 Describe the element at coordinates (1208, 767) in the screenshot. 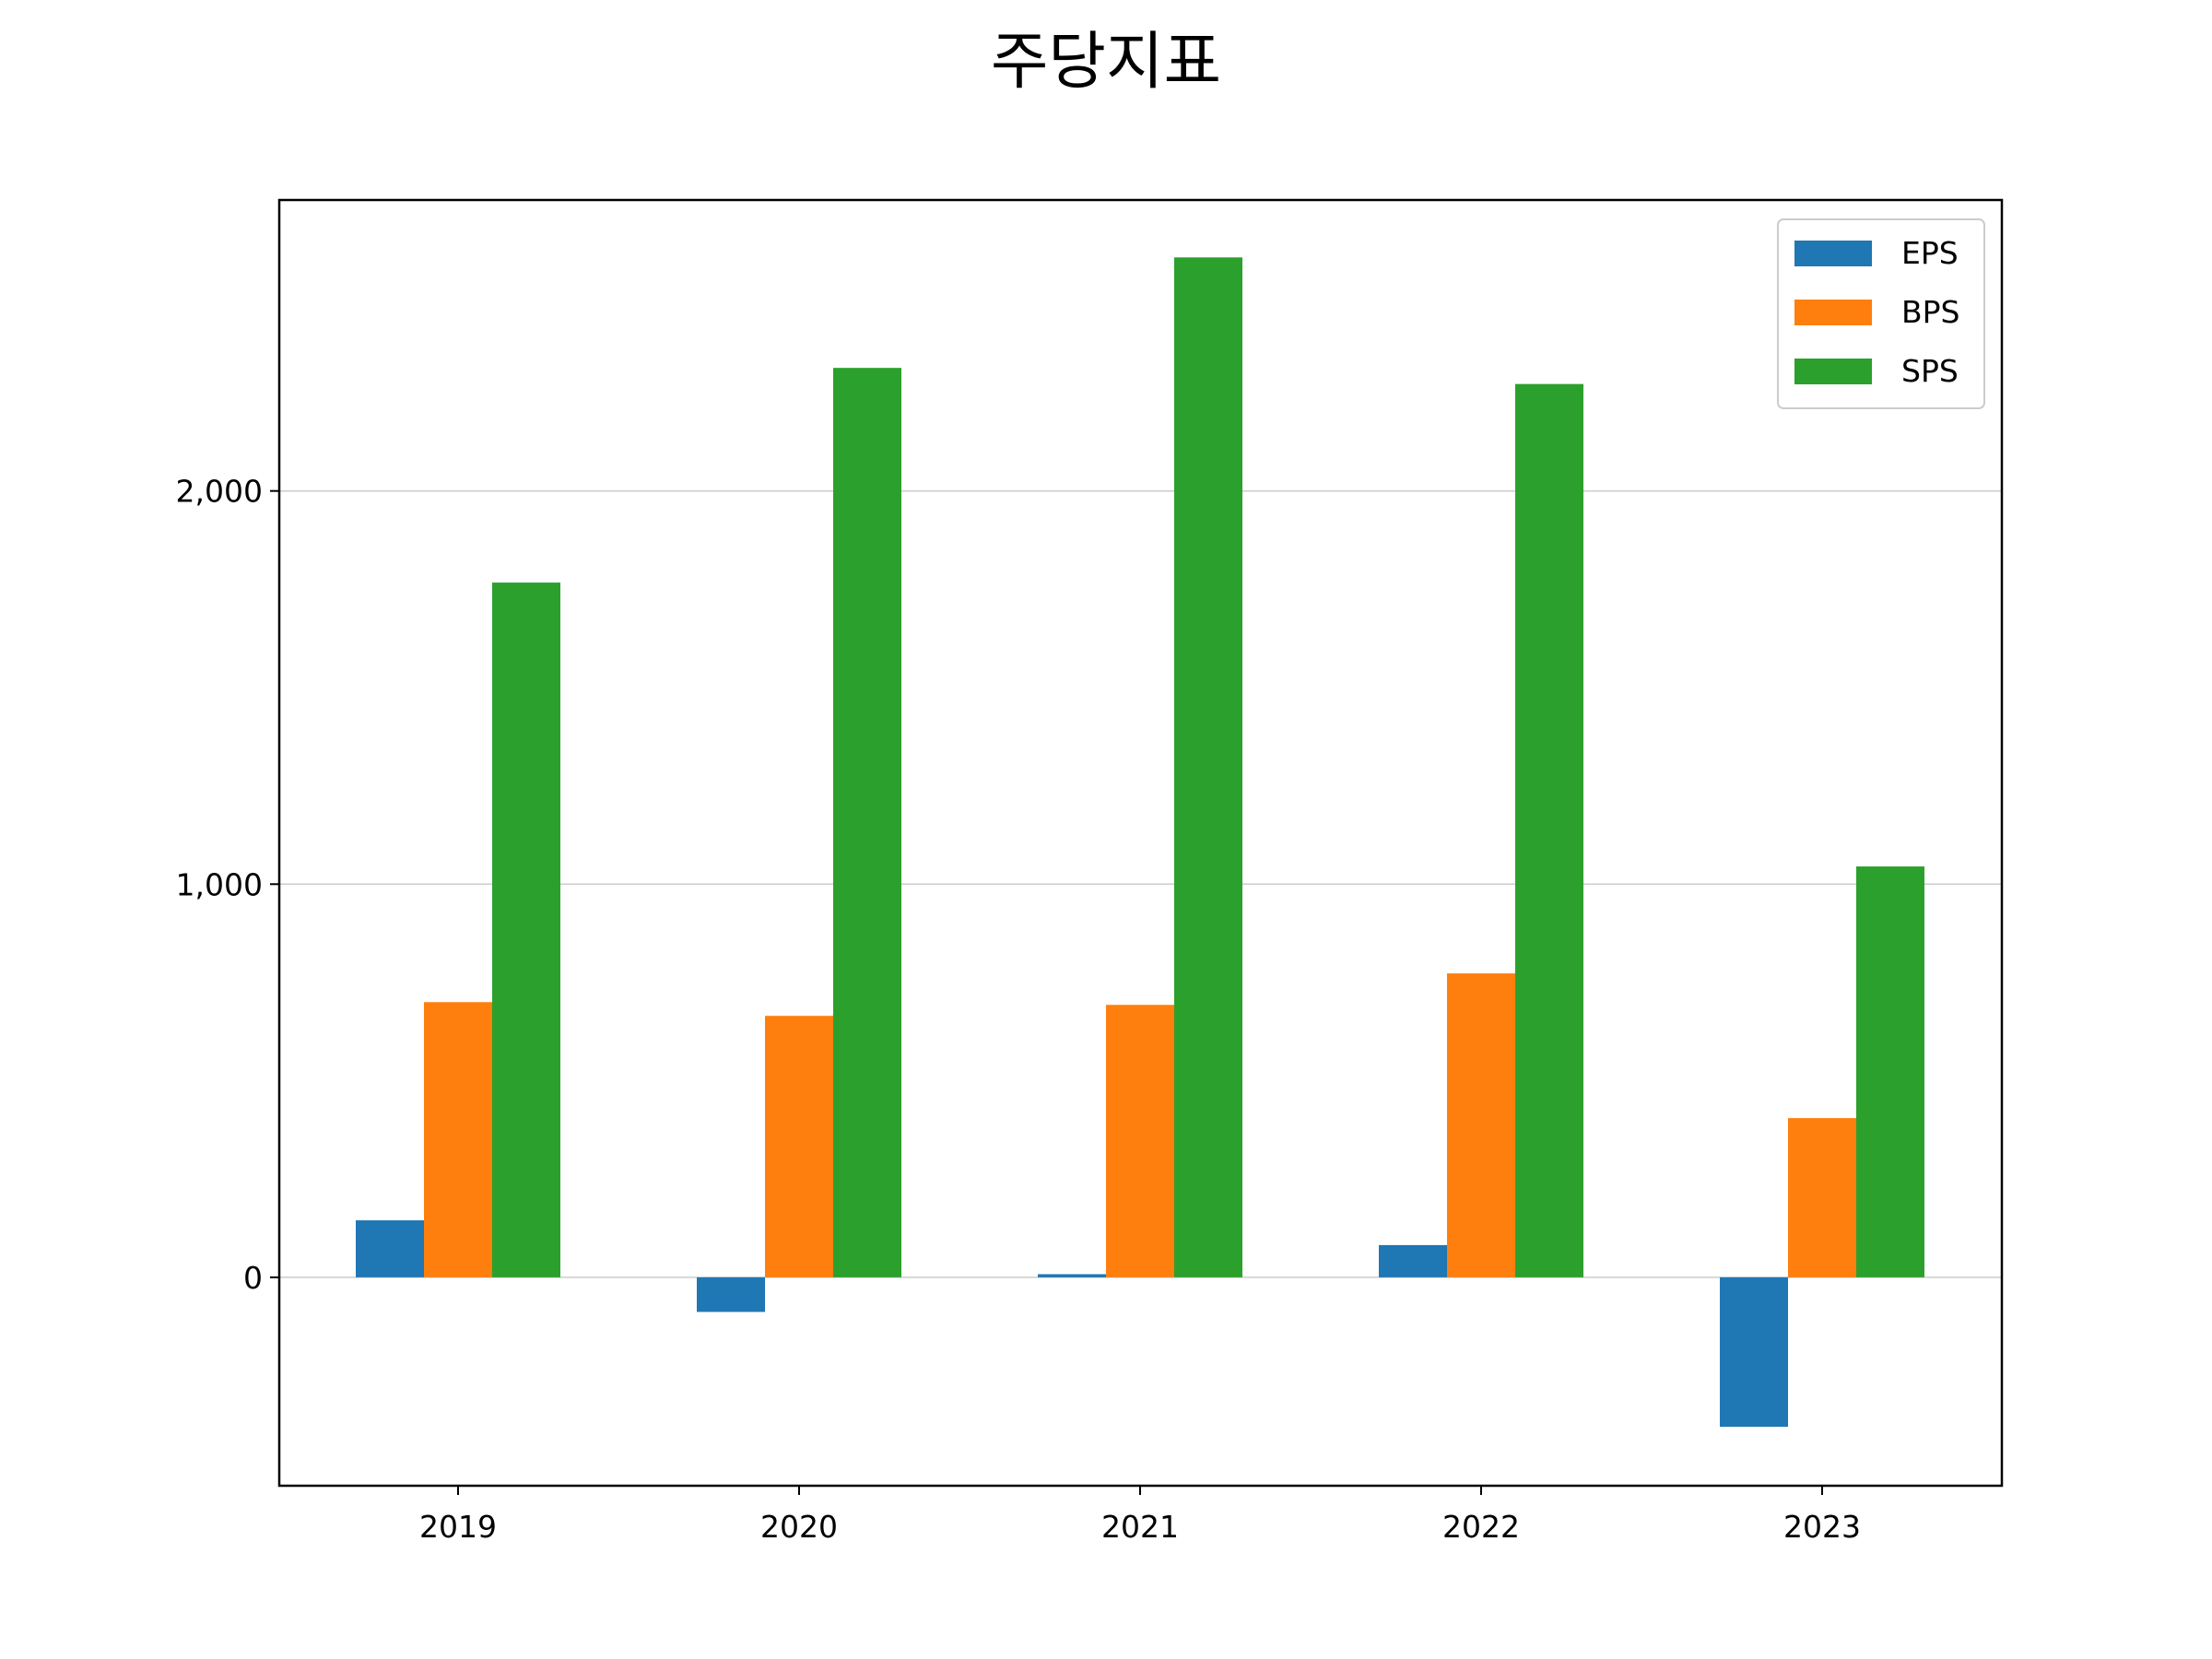

I see `bar-sps-2021` at that location.